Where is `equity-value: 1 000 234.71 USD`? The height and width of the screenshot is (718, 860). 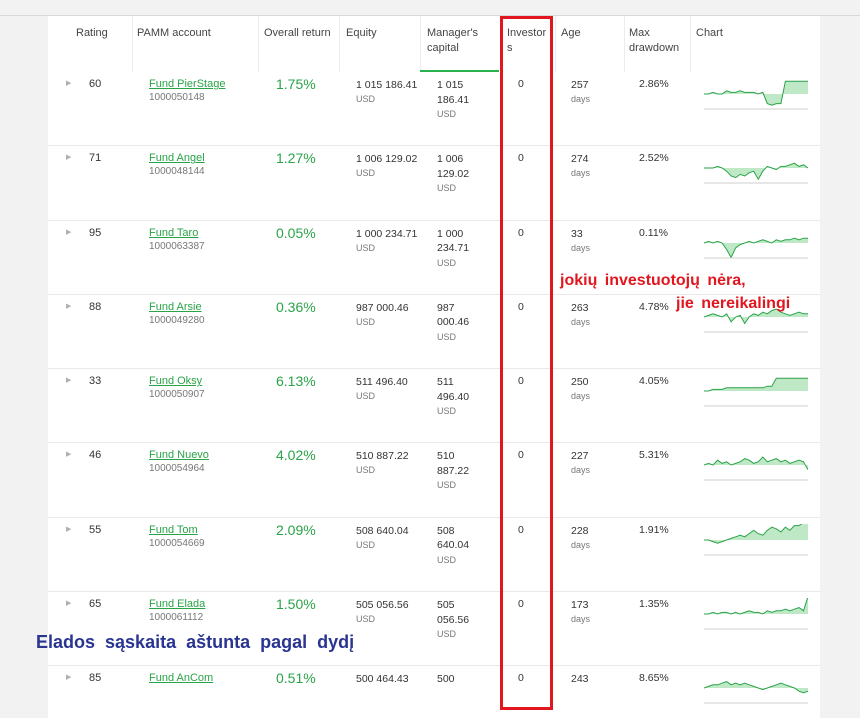
equity-value: 1 000 234.71 USD is located at coordinates (386, 241).